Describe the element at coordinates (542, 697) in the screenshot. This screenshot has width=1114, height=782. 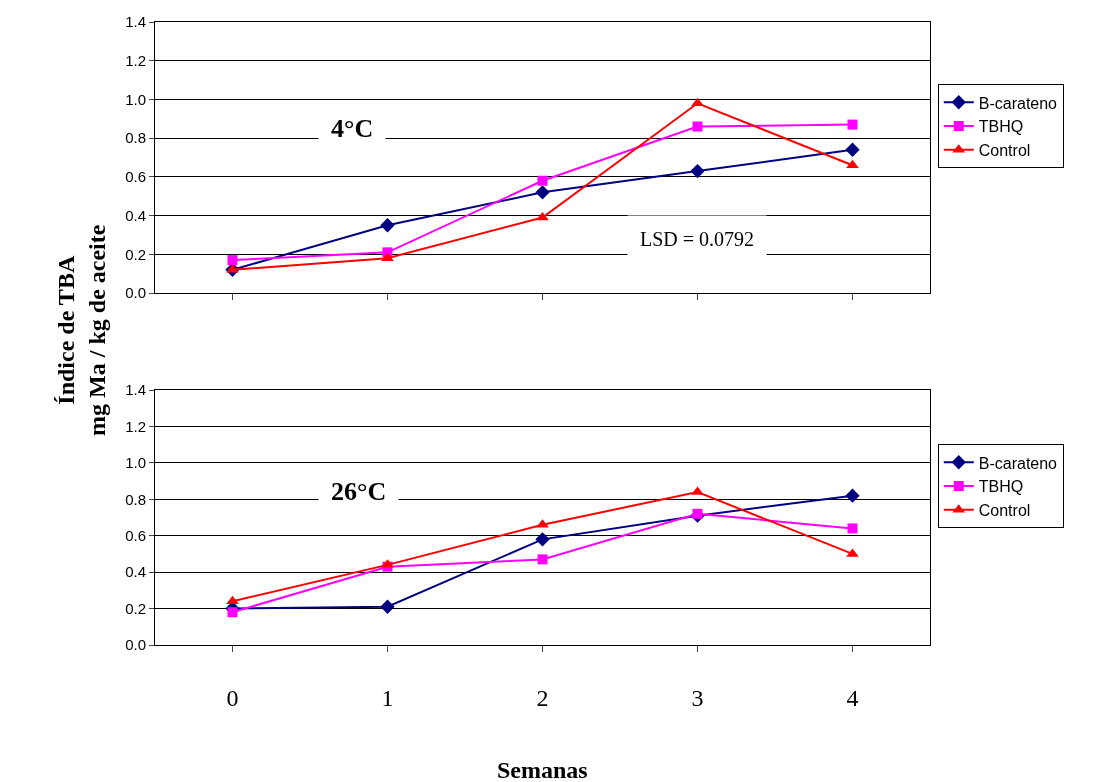
I see `x-tick-label: 2` at that location.